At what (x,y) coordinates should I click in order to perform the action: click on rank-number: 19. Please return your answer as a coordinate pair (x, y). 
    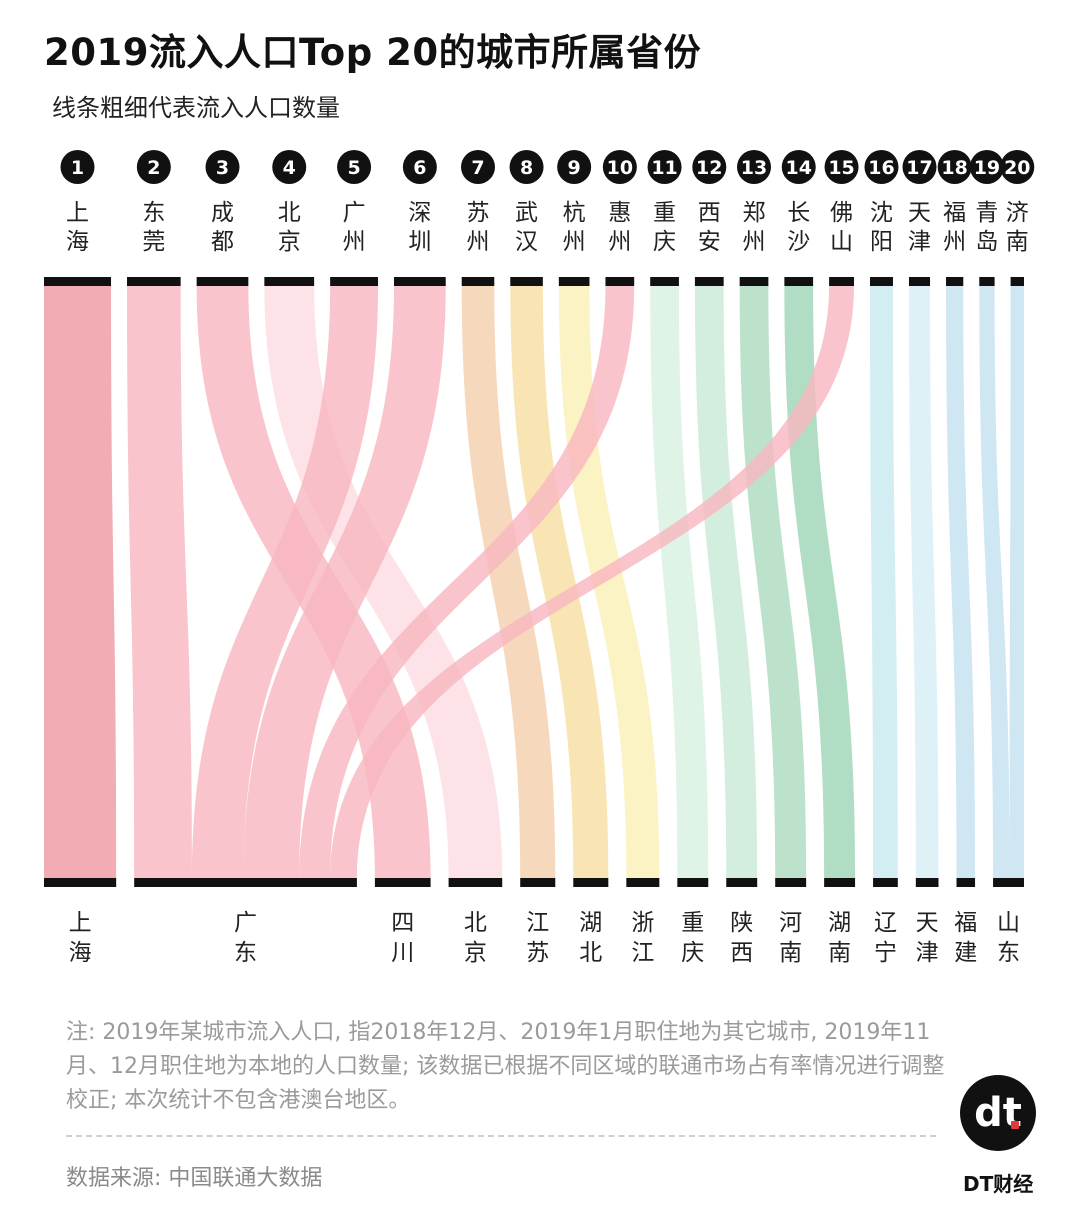
    Looking at the image, I should click on (987, 168).